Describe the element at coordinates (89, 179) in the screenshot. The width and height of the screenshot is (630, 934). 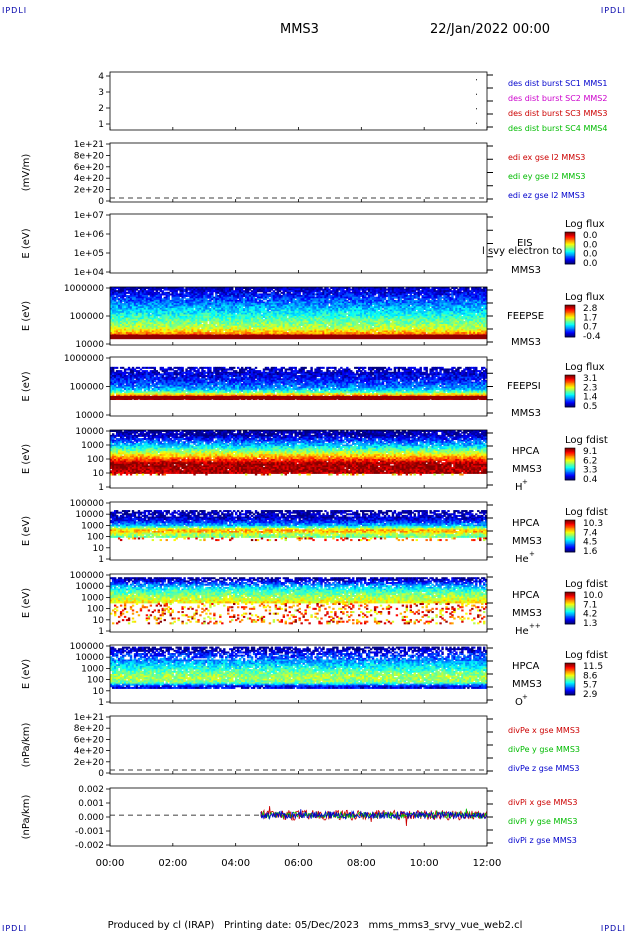
I see `y-tick-label: 4e+20` at that location.